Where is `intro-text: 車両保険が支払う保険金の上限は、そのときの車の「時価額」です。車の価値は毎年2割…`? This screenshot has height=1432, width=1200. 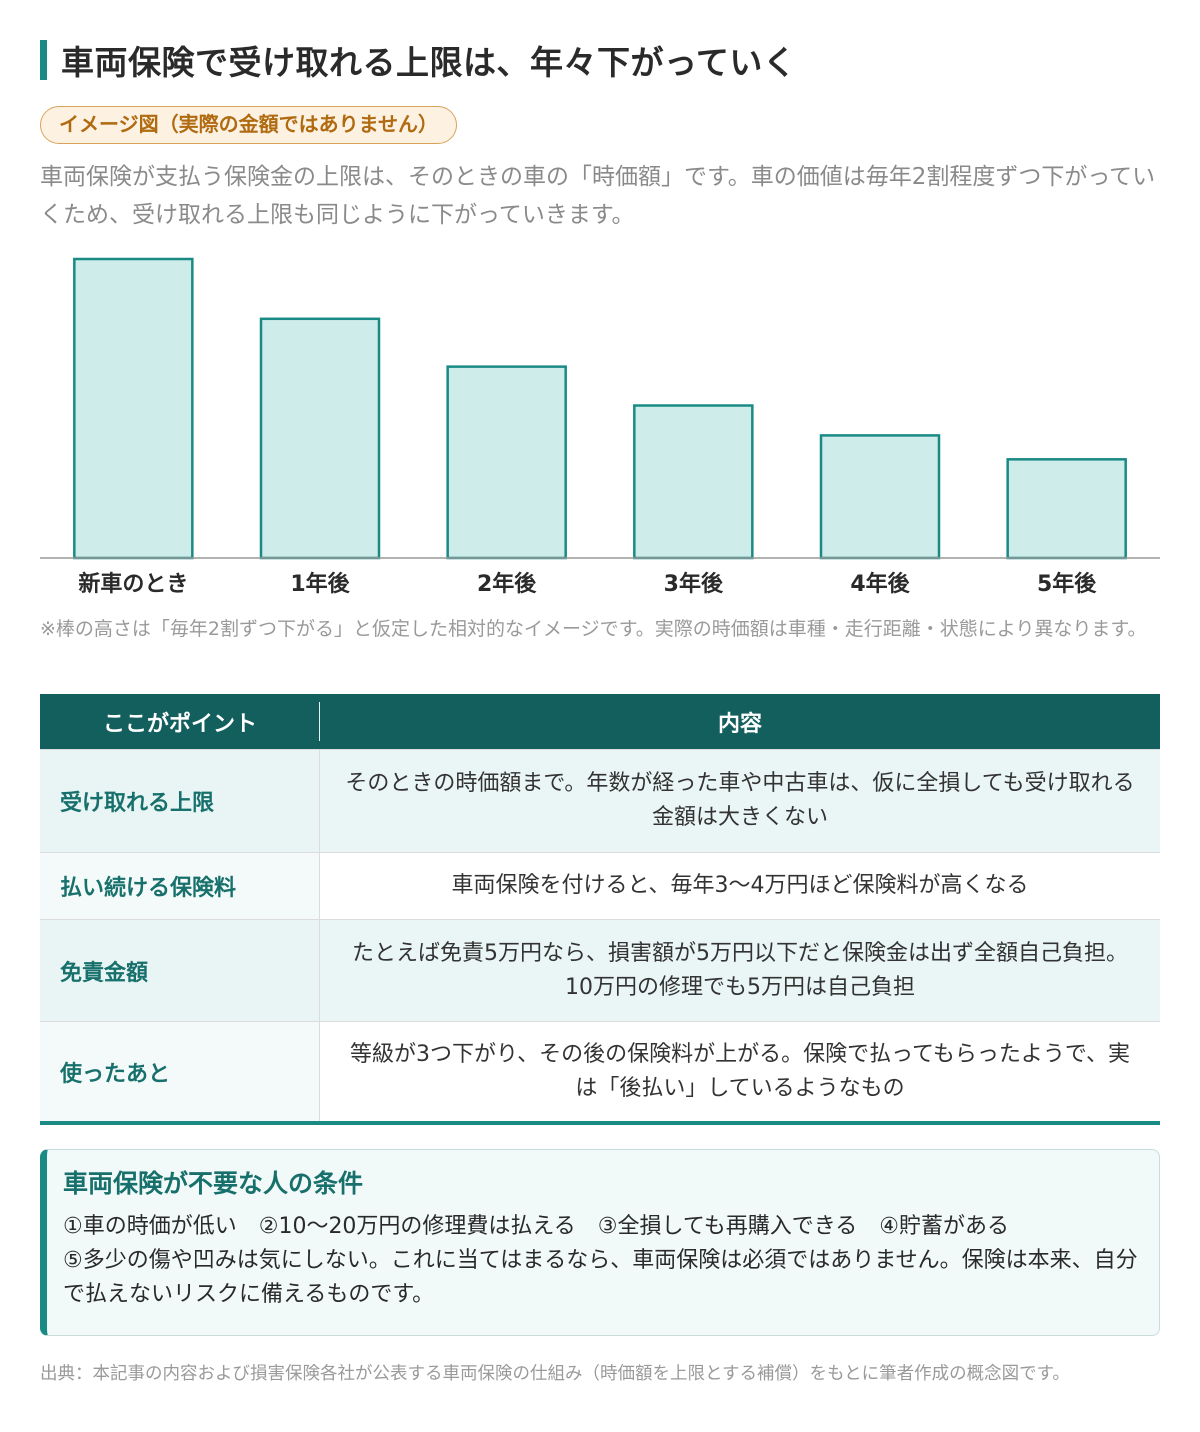 intro-text: 車両保険が支払う保険金の上限は、そのときの車の「時価額」です。車の価値は毎年2割… is located at coordinates (598, 196).